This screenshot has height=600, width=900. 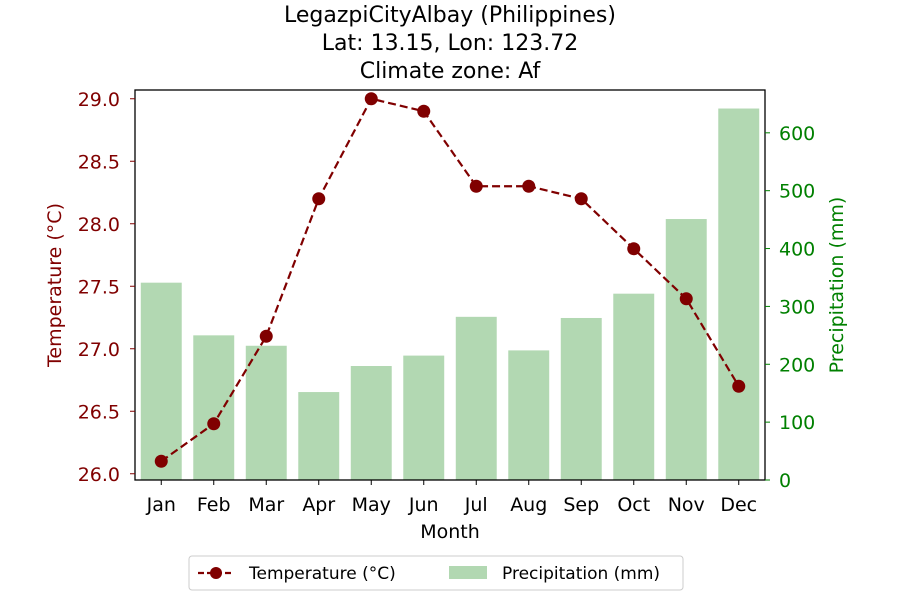 What do you see at coordinates (739, 386) in the screenshot?
I see `temperature-point-dec` at bounding box center [739, 386].